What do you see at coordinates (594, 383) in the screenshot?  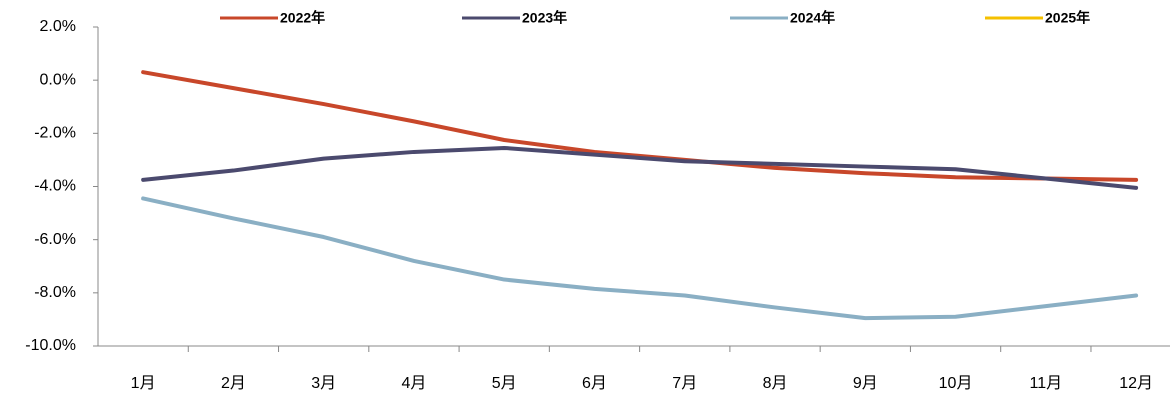 I see `x-tick-label: 6月` at bounding box center [594, 383].